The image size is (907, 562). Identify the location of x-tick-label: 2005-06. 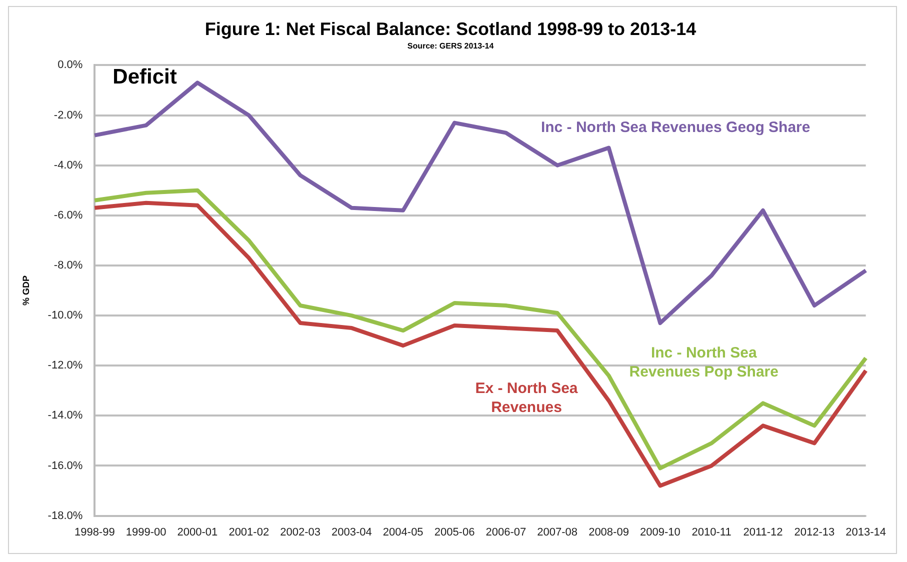
(454, 532).